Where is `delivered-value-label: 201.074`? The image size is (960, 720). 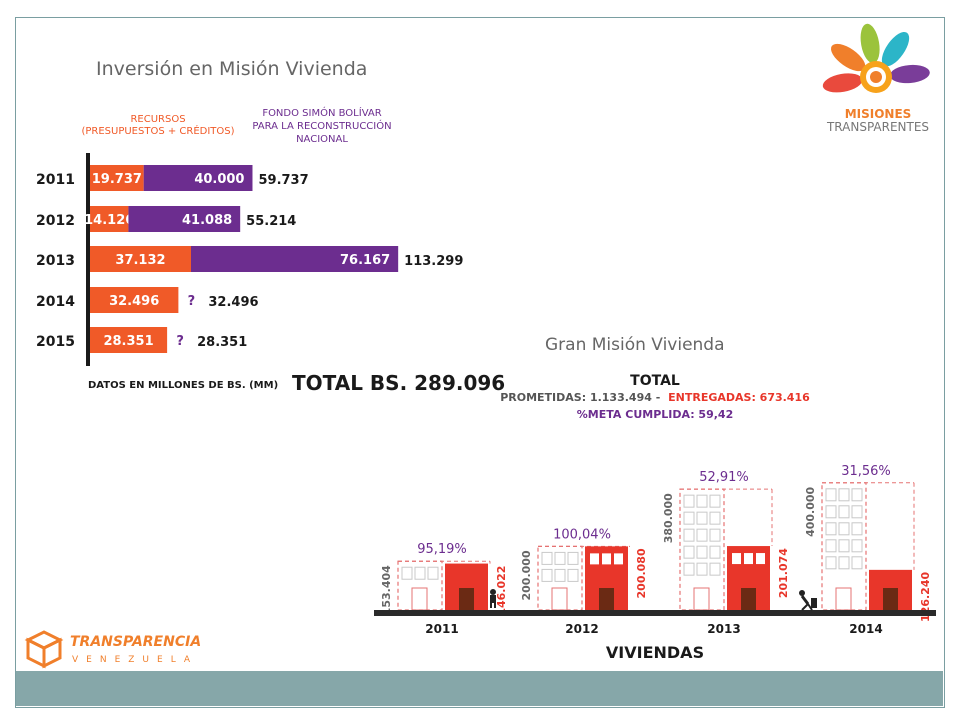 delivered-value-label: 201.074 is located at coordinates (783, 573).